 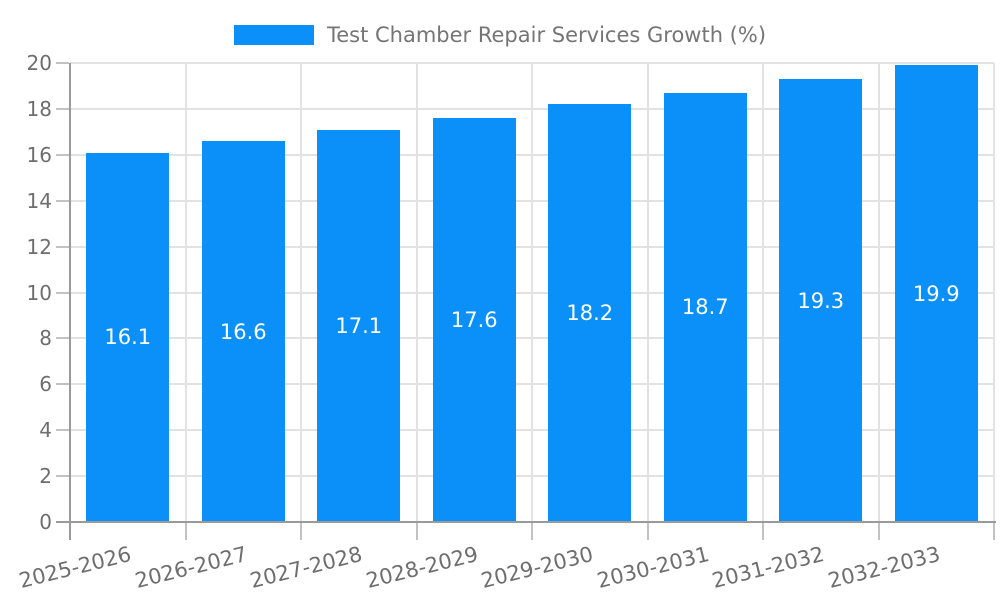 What do you see at coordinates (191, 567) in the screenshot?
I see `x-tick-label: 2026-2027` at bounding box center [191, 567].